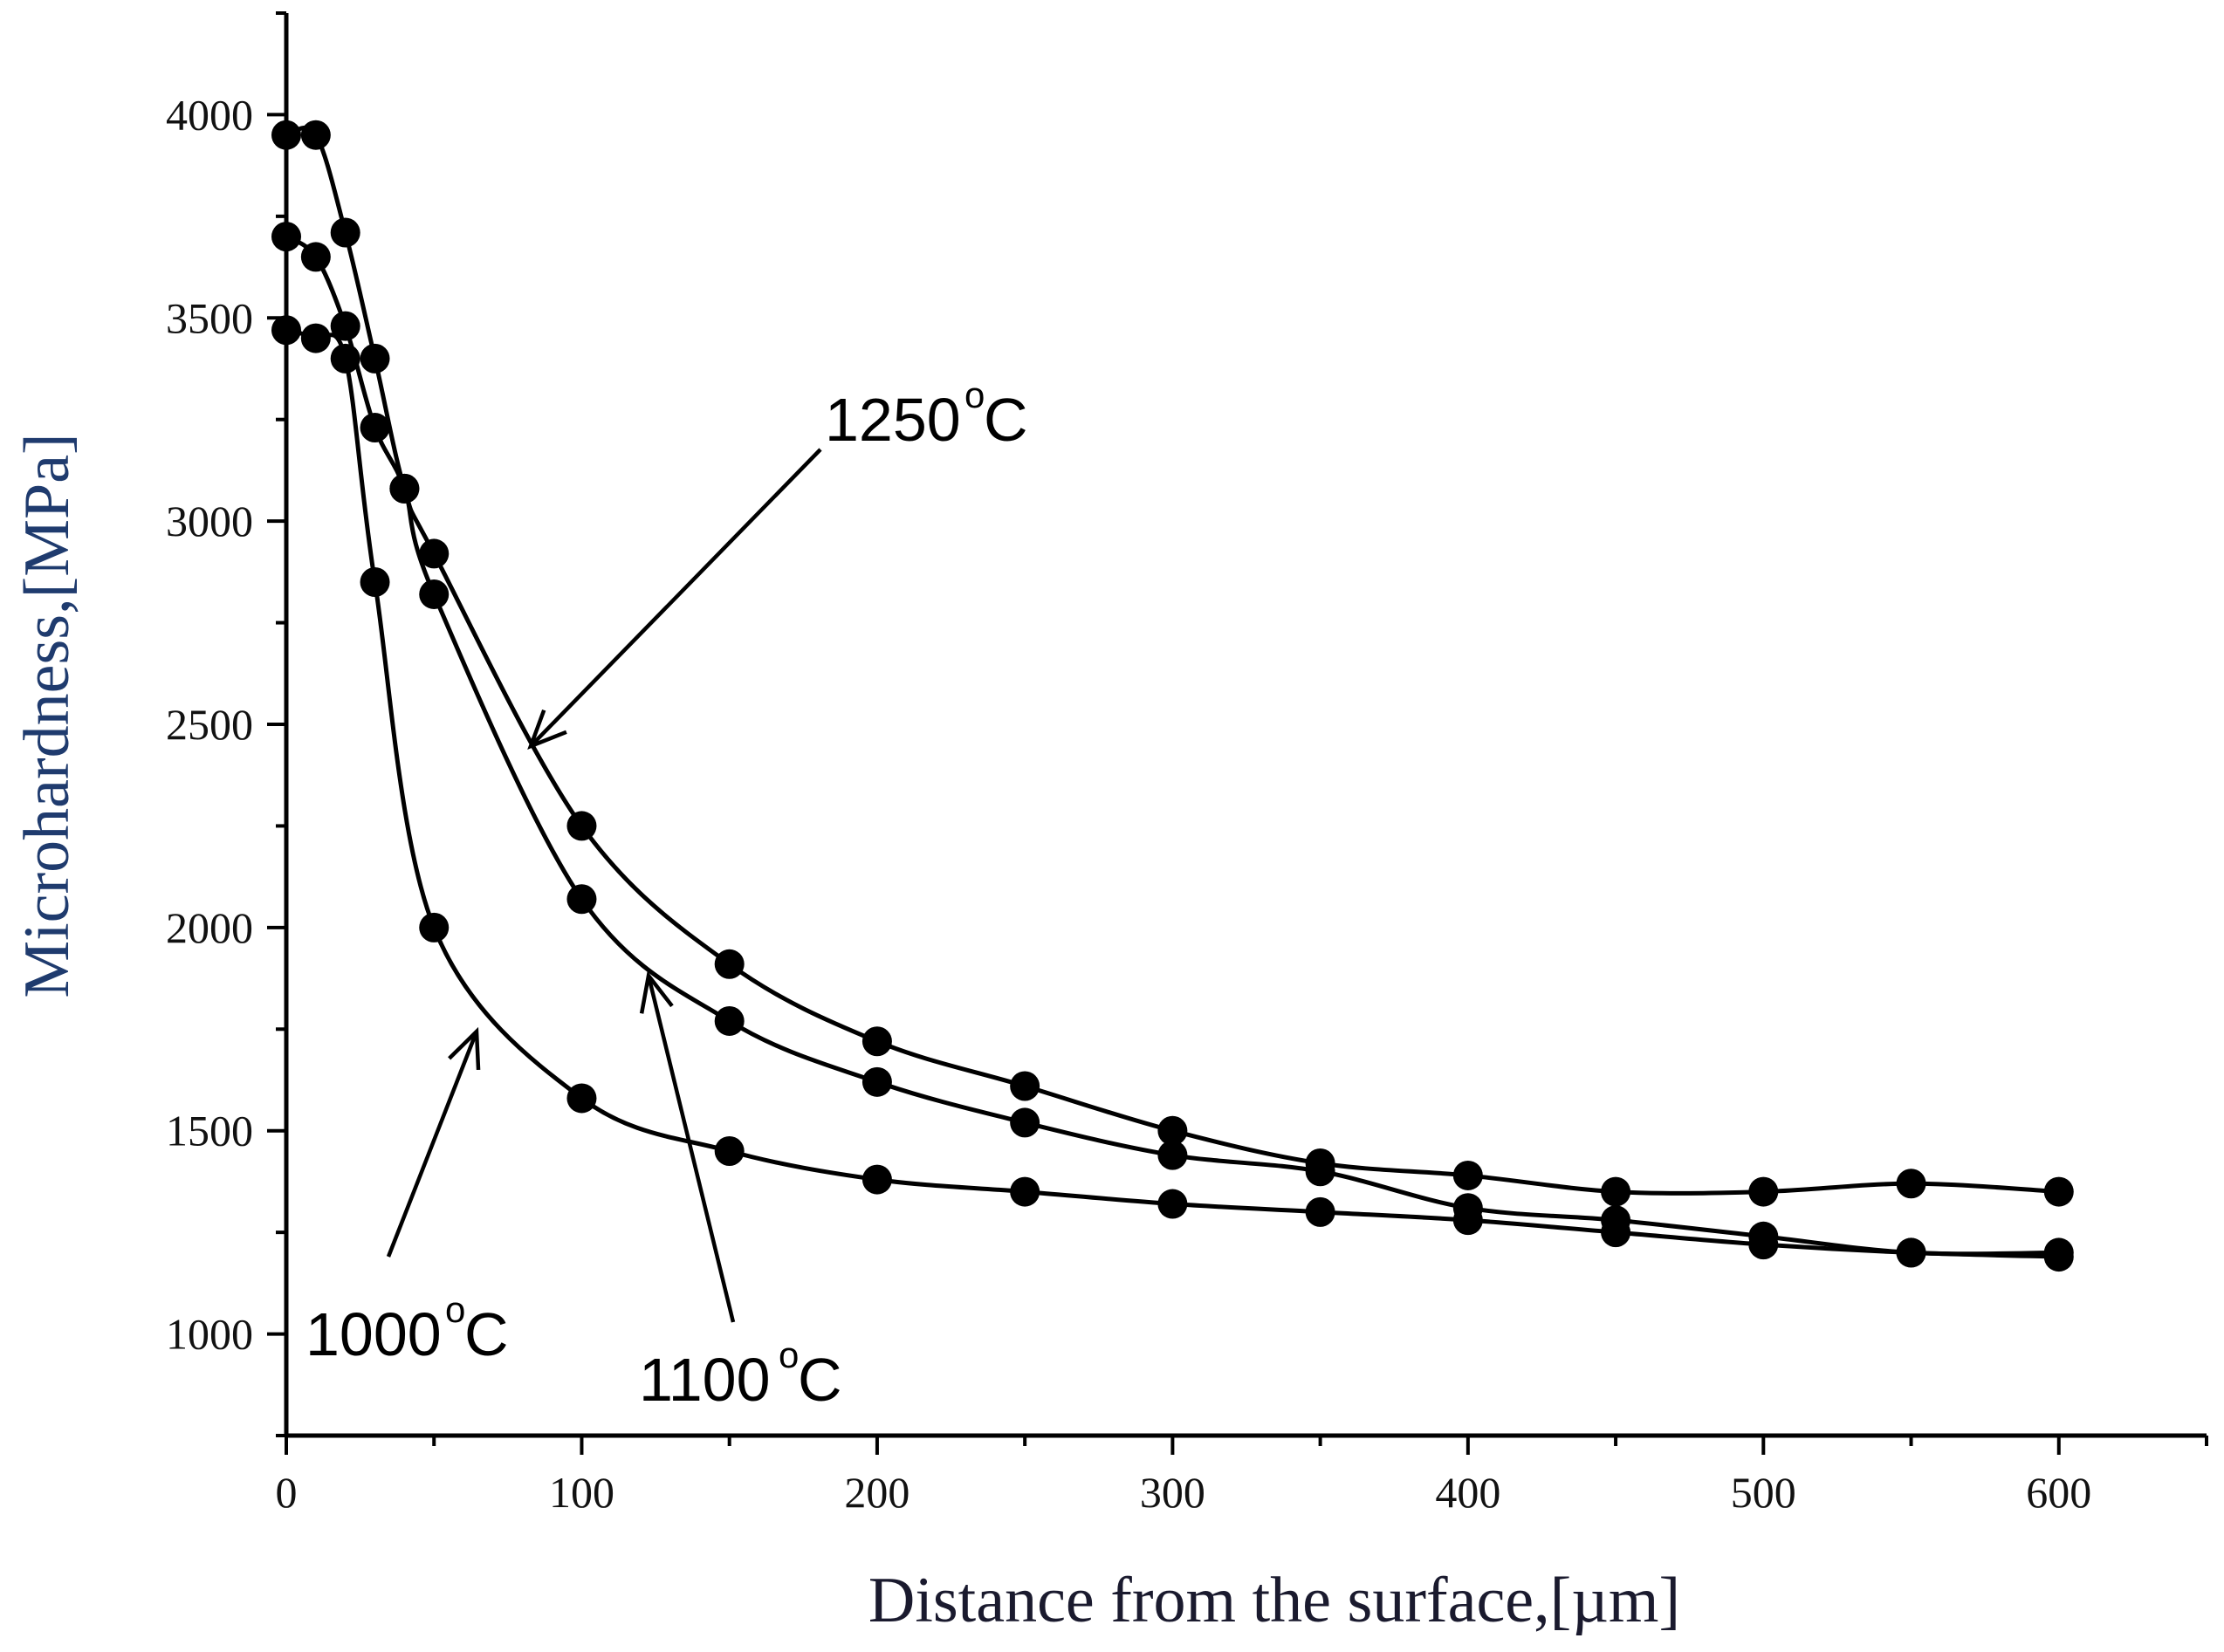 This screenshot has width=2224, height=1652. I want to click on x-tick-label: 600, so click(2058, 1492).